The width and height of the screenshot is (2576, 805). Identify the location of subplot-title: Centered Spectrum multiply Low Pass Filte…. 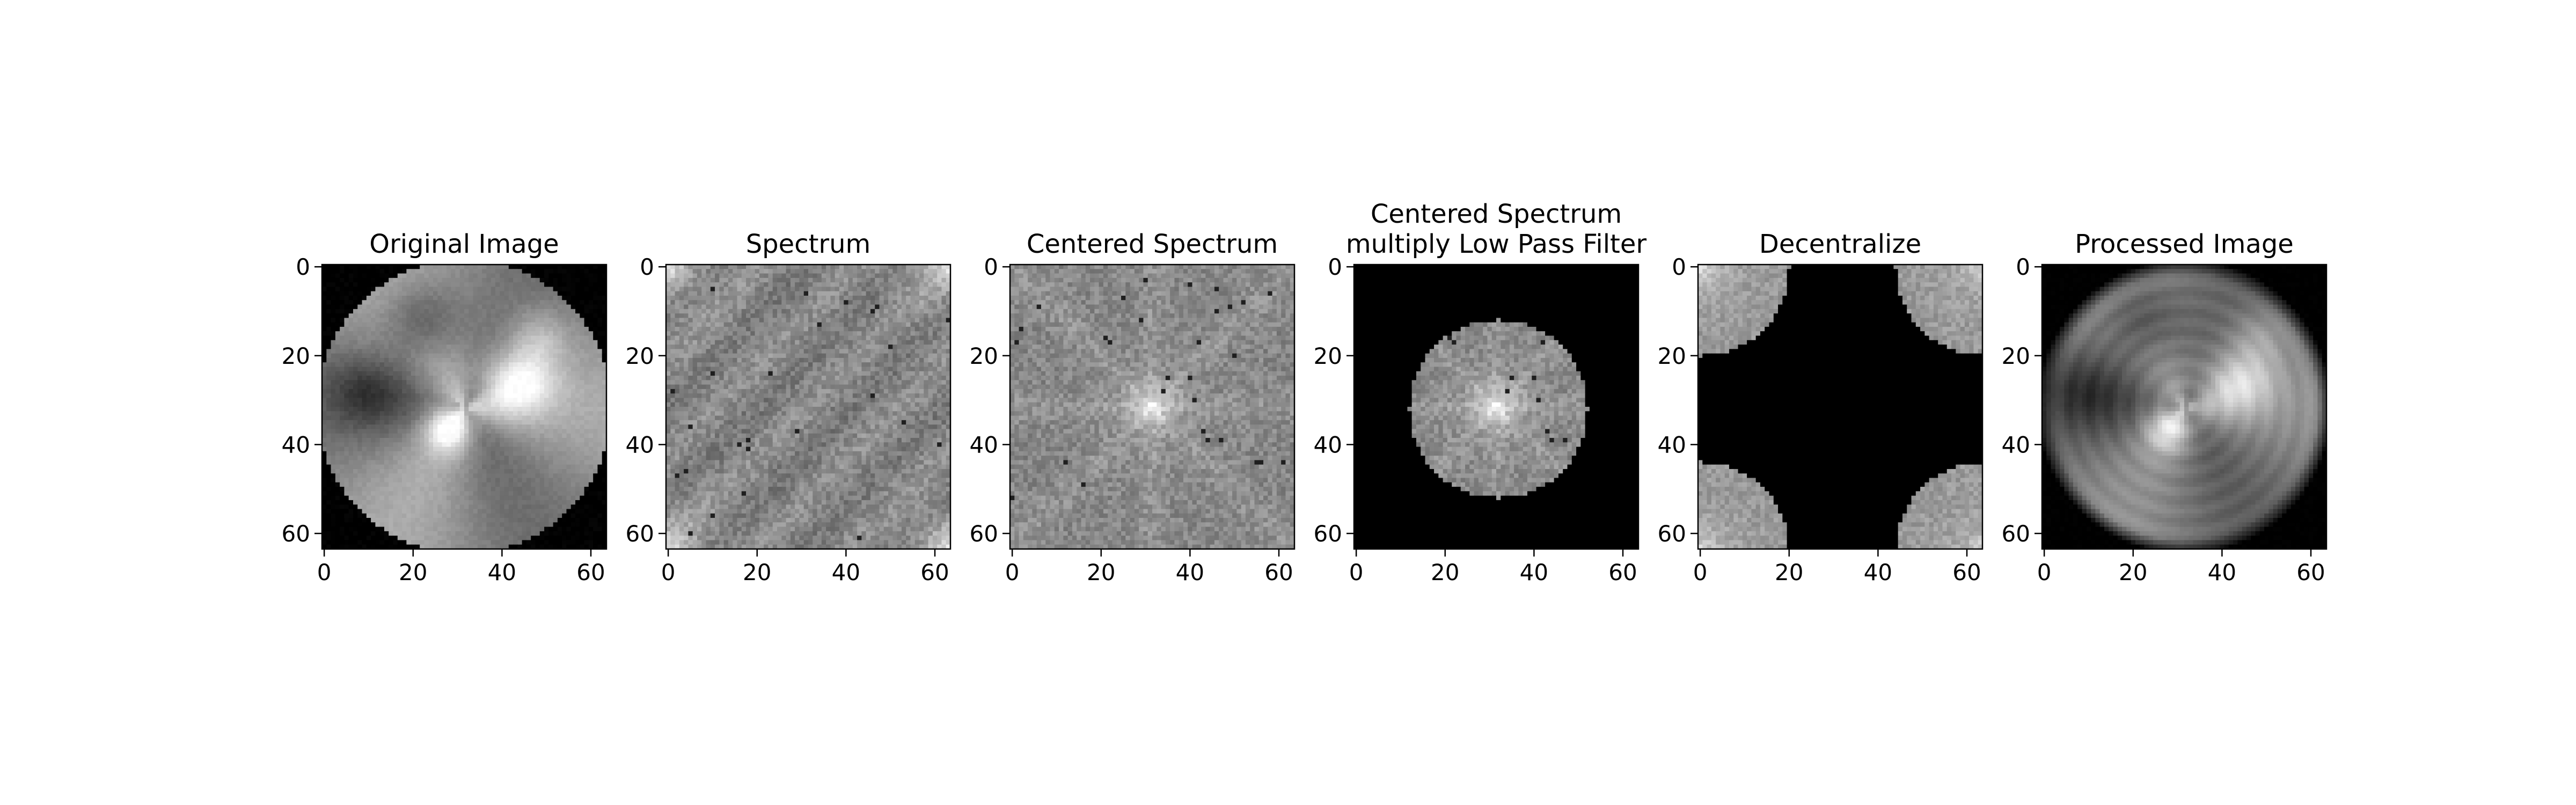
(1496, 229).